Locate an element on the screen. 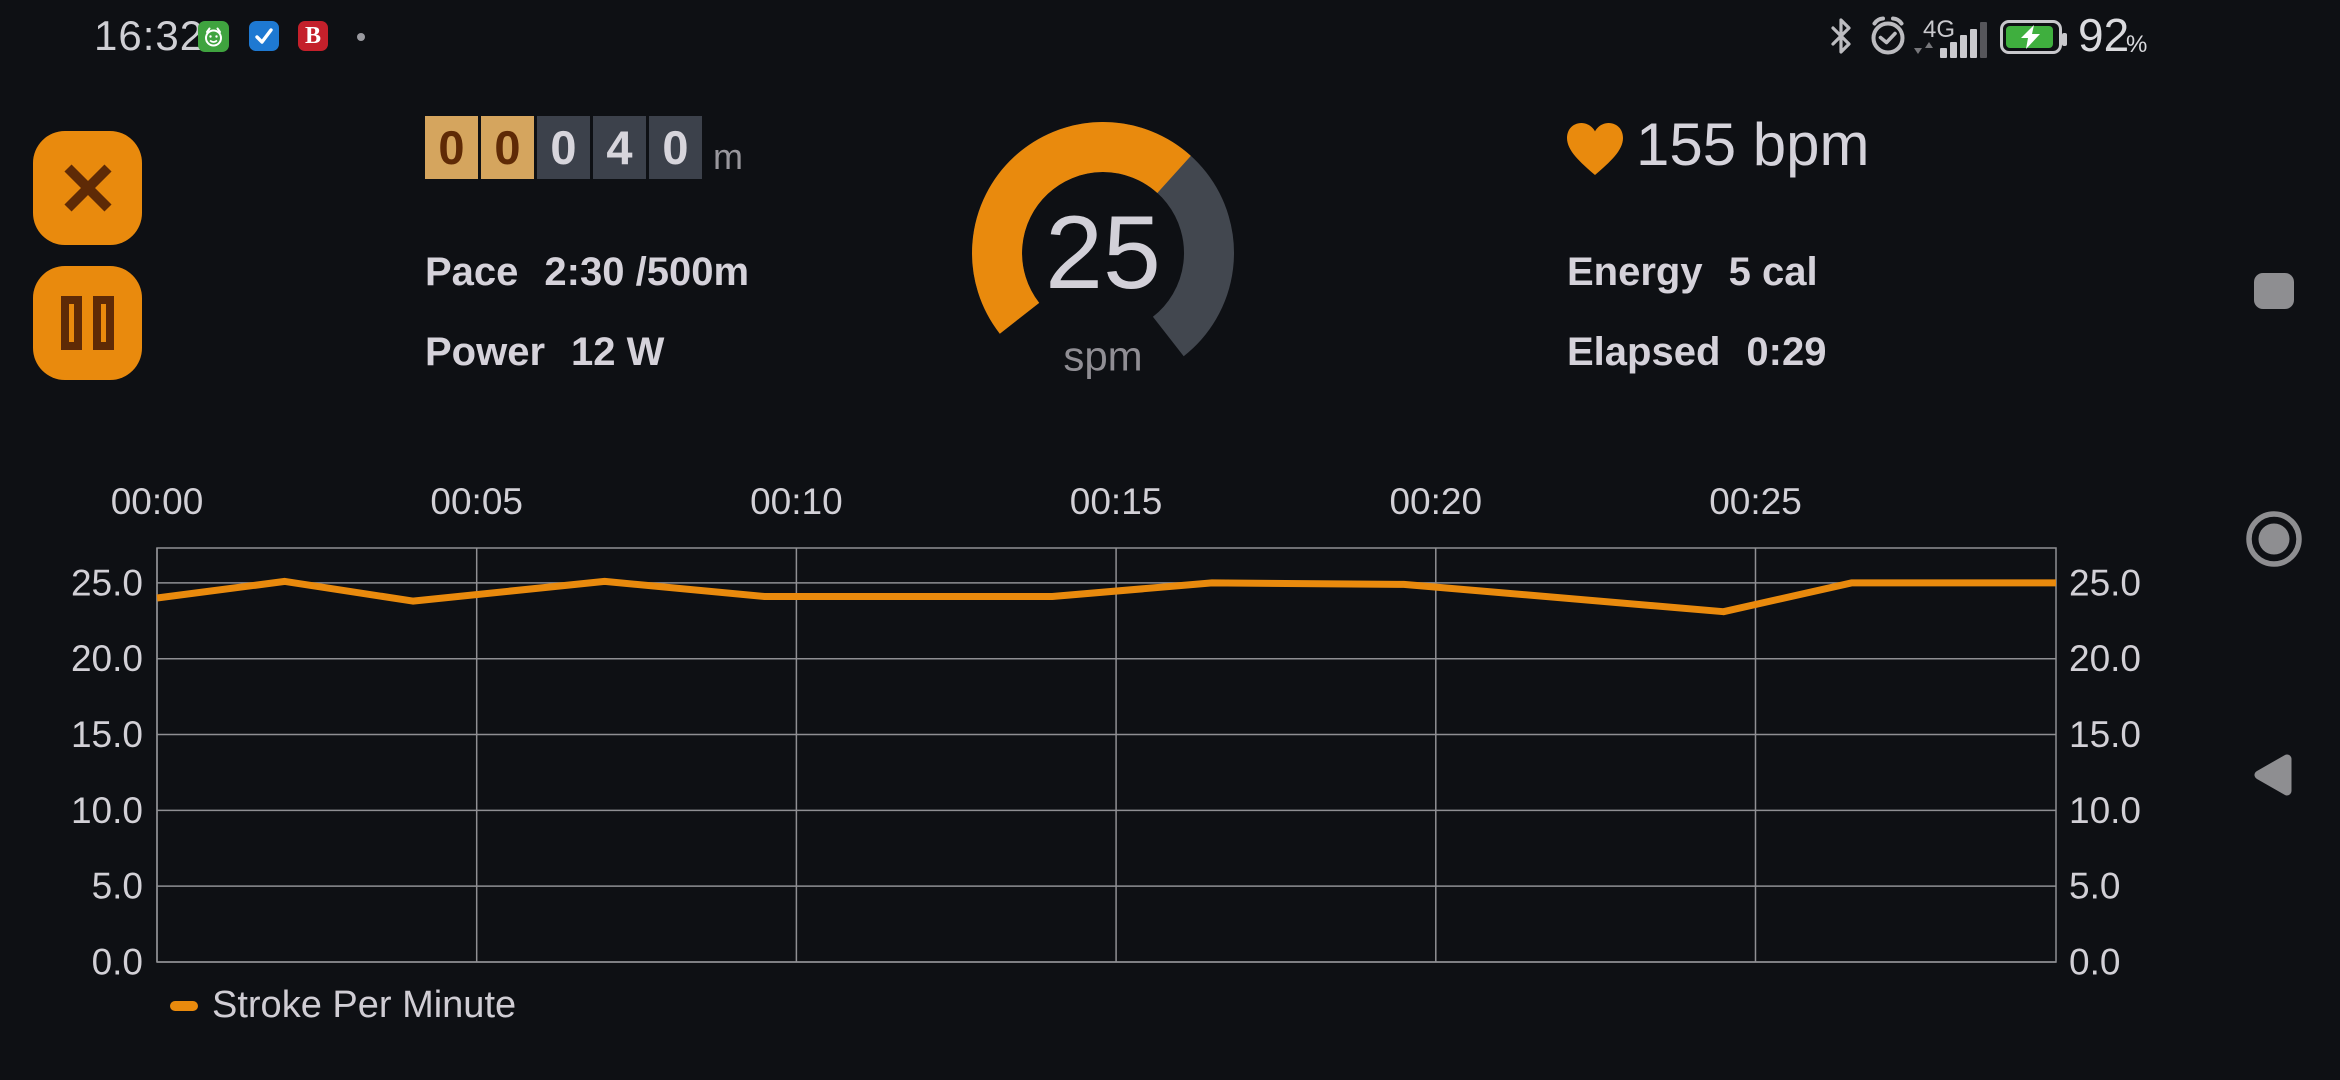 This screenshot has width=2340, height=1080. y-tick-label-left: 20.0 is located at coordinates (107, 658).